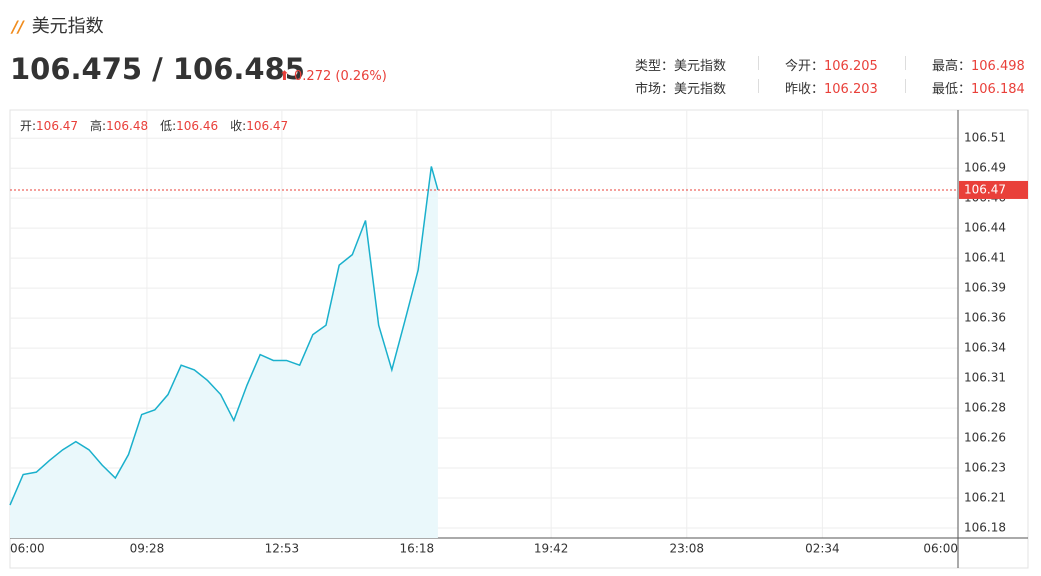 This screenshot has width=1041, height=576. What do you see at coordinates (998, 66) in the screenshot?
I see `info-value: 106.498` at bounding box center [998, 66].